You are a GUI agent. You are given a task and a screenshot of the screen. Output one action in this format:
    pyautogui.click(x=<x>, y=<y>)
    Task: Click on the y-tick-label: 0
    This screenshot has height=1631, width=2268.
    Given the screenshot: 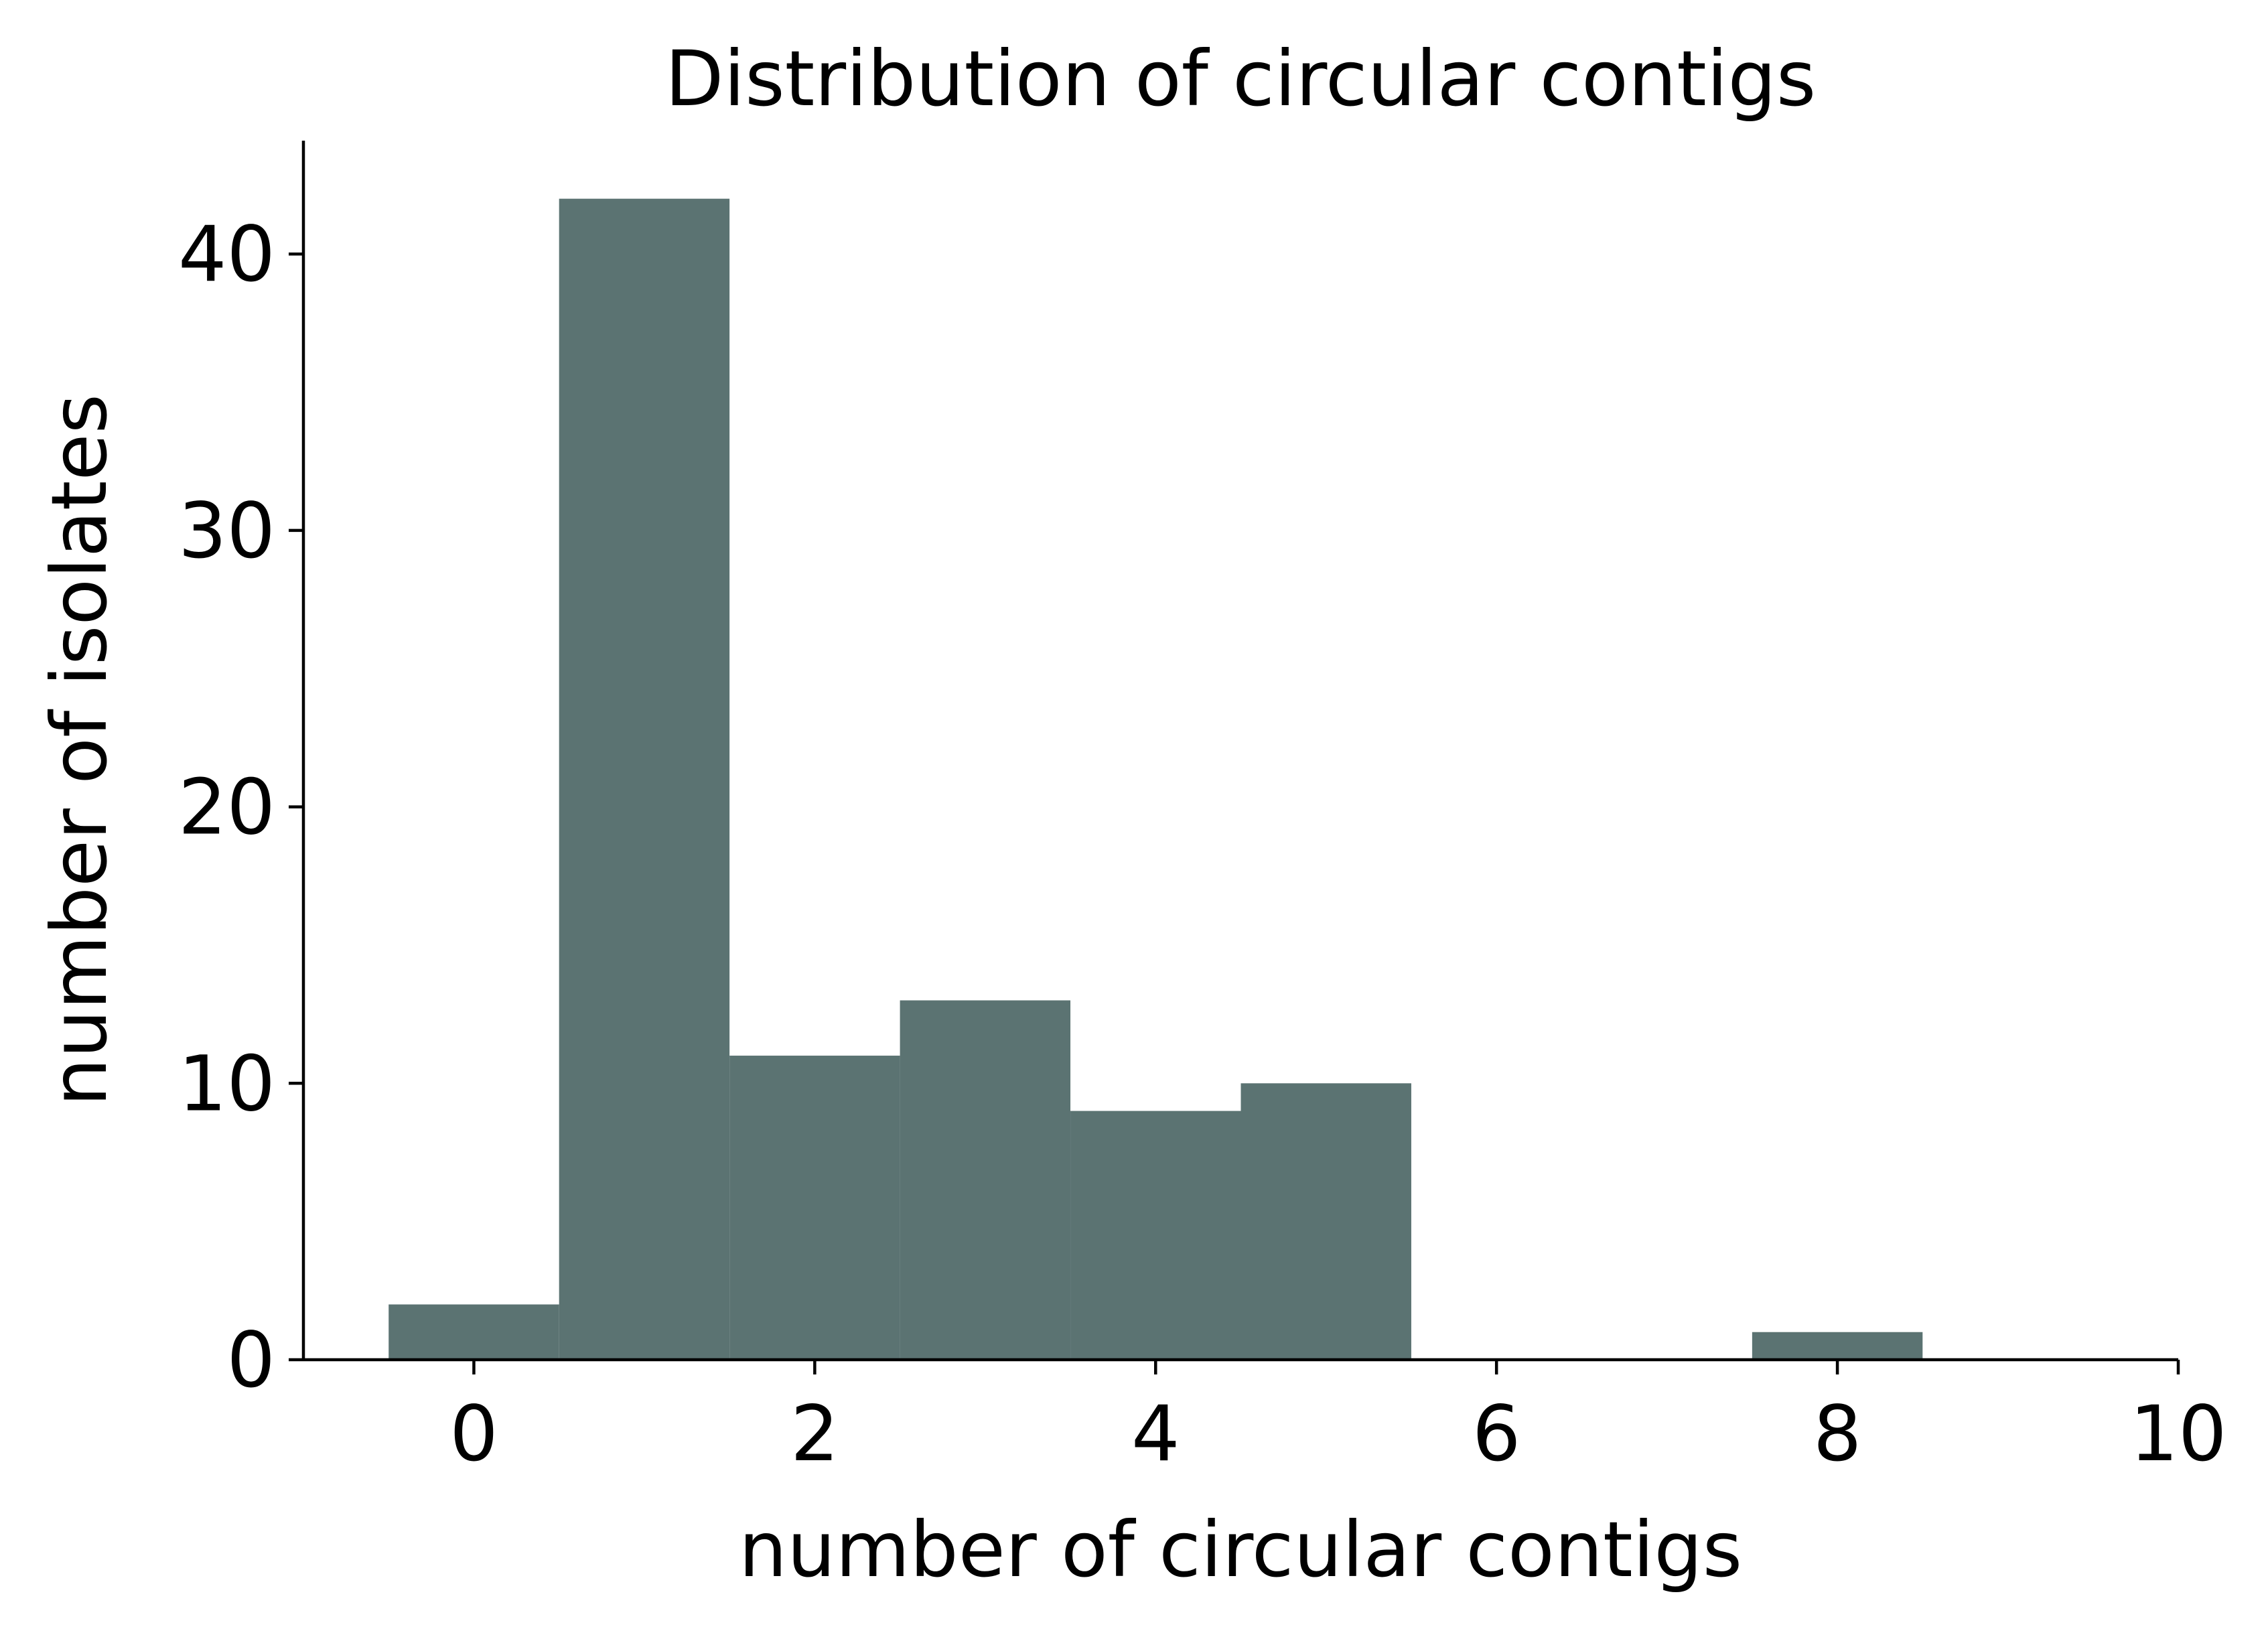 What is the action you would take?
    pyautogui.click(x=251, y=1360)
    